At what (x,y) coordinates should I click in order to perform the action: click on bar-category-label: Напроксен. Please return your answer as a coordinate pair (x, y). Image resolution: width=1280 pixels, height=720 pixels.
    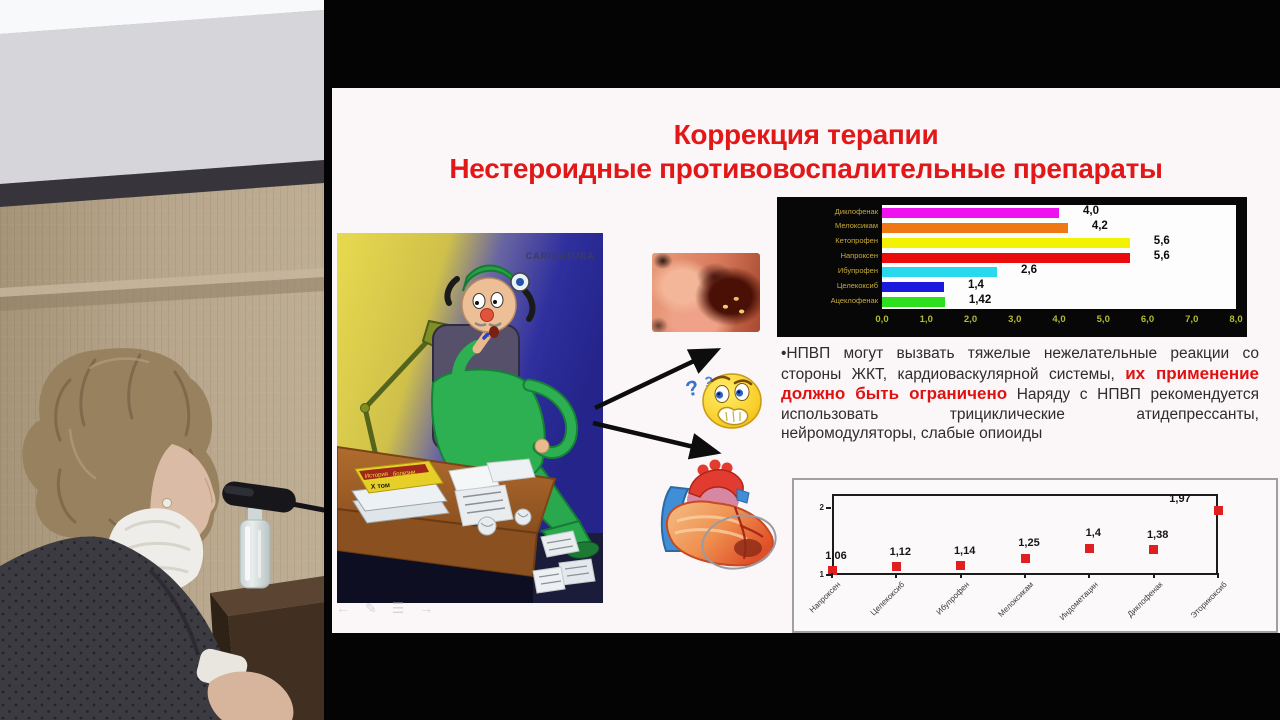
    Looking at the image, I should click on (859, 256).